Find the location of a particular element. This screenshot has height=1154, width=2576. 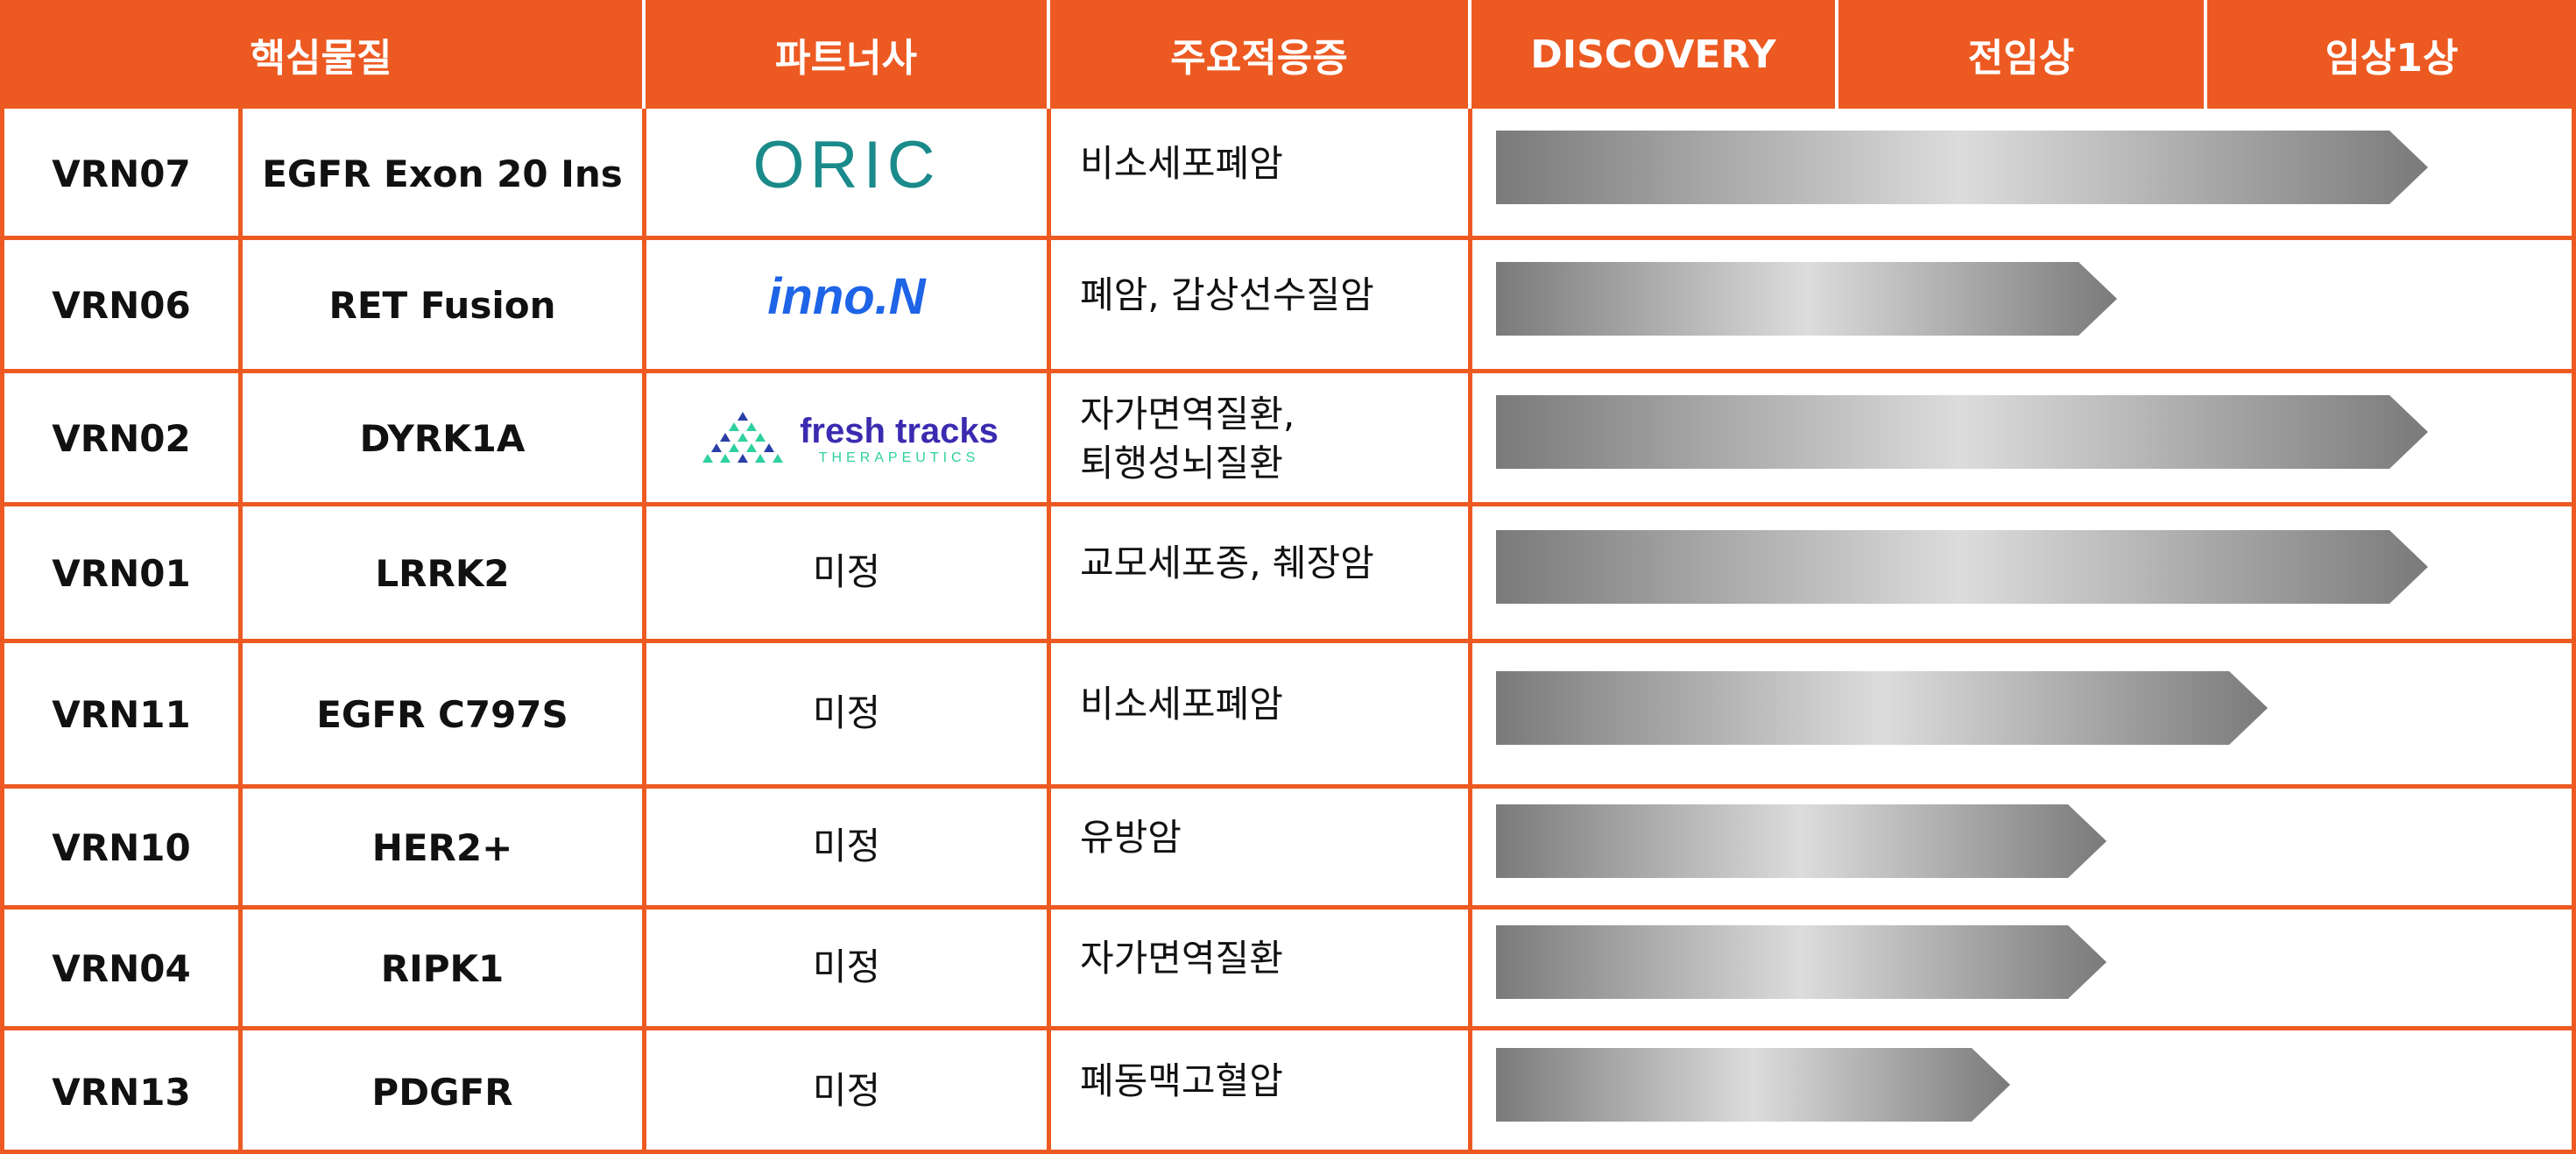

header-discovery-label: DISCOVERY is located at coordinates (1653, 54).